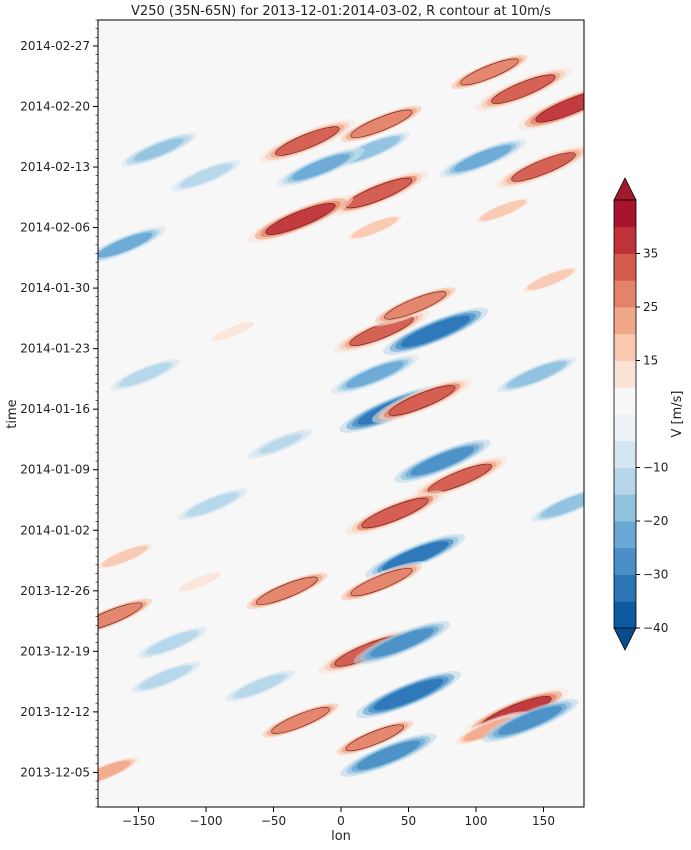 The height and width of the screenshot is (850, 691). What do you see at coordinates (650, 361) in the screenshot?
I see `colorbar-tick-label: 15` at bounding box center [650, 361].